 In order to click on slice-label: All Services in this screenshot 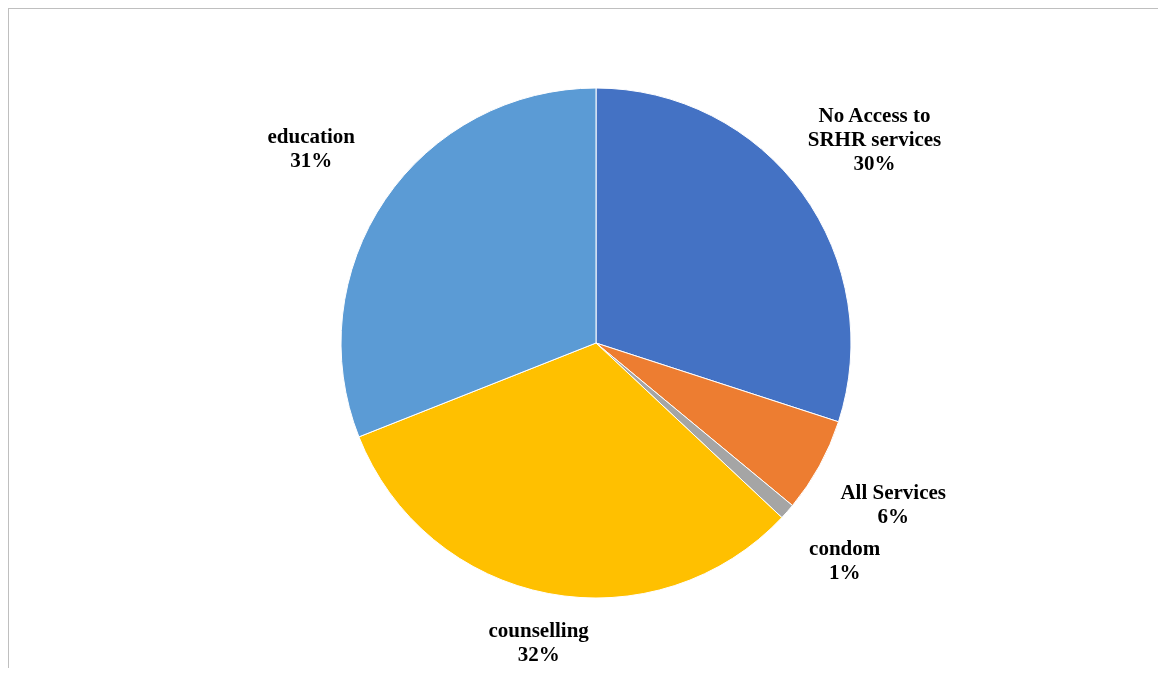, I will do `click(893, 492)`.